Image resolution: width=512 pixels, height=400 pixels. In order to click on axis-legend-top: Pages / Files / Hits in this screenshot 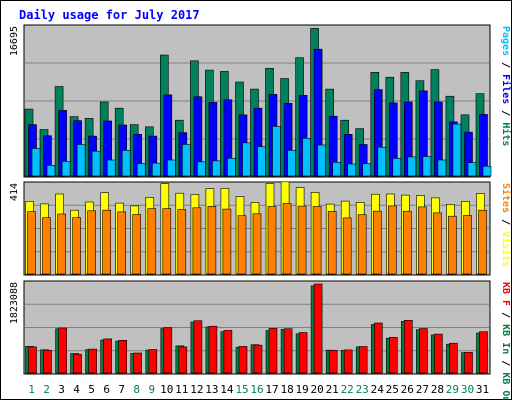, I will do `click(506, 86)`.